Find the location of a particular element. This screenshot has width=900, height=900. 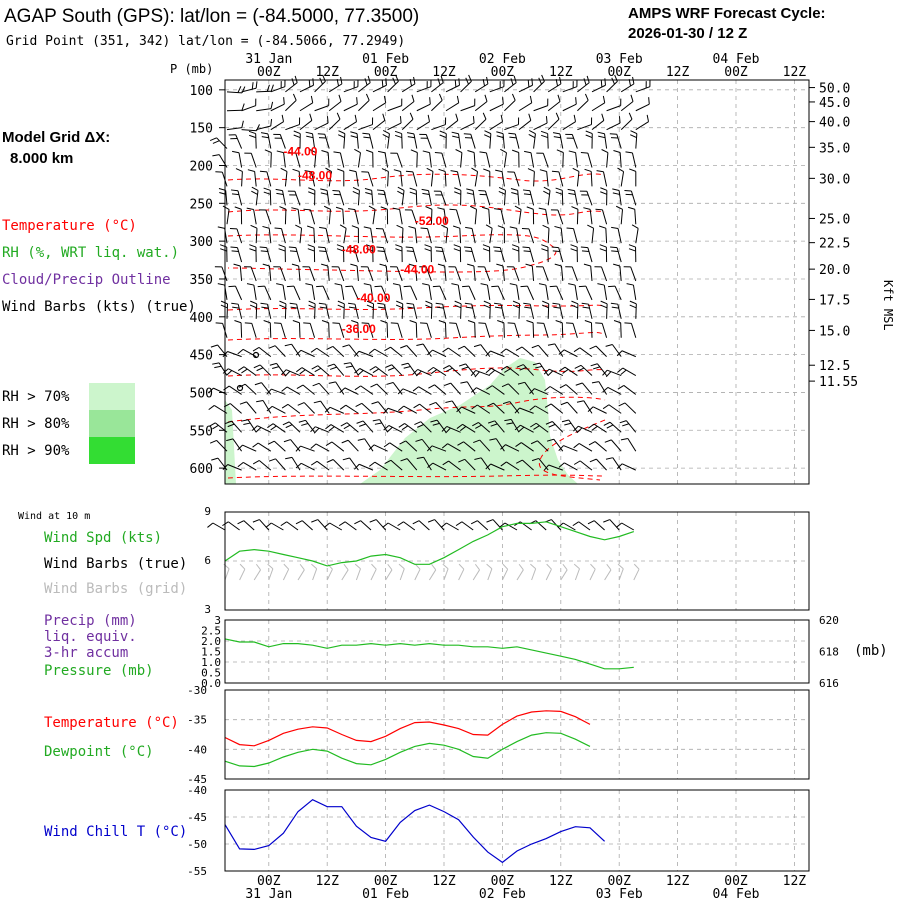

bottom-date-label: 04 Feb is located at coordinates (736, 893).